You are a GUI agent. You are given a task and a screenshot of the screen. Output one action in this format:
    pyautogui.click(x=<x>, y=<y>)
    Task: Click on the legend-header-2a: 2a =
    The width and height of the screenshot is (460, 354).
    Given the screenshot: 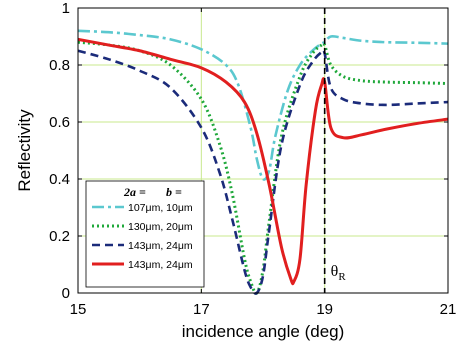 What is the action you would take?
    pyautogui.click(x=134, y=192)
    